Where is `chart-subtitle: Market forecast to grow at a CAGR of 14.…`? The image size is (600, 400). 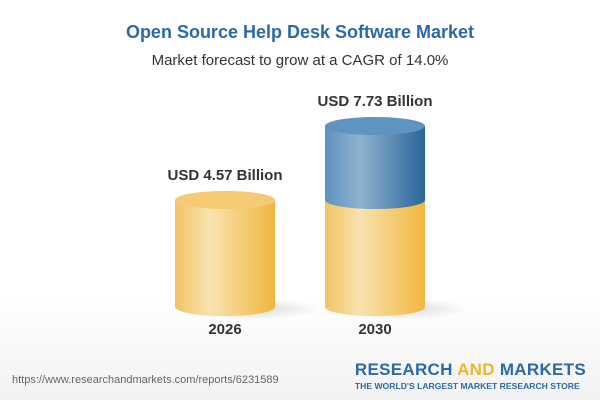 chart-subtitle: Market forecast to grow at a CAGR of 14.… is located at coordinates (300, 60).